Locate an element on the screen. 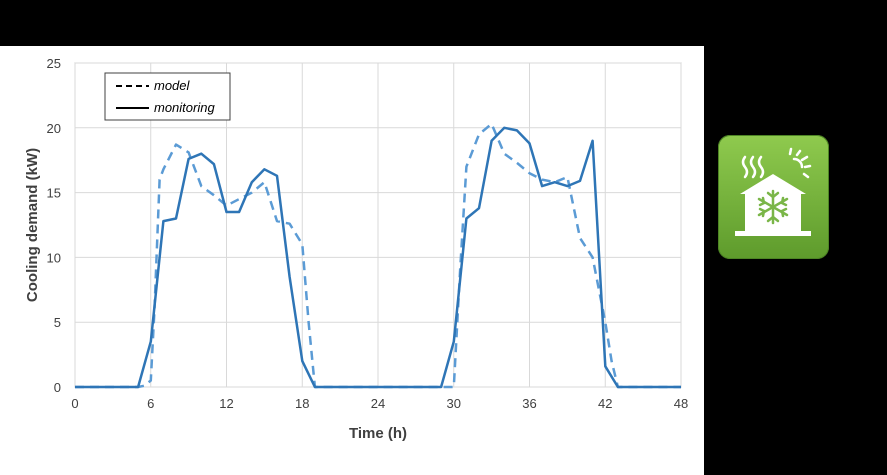 The image size is (887, 475). x-tick-label: 18 is located at coordinates (302, 403).